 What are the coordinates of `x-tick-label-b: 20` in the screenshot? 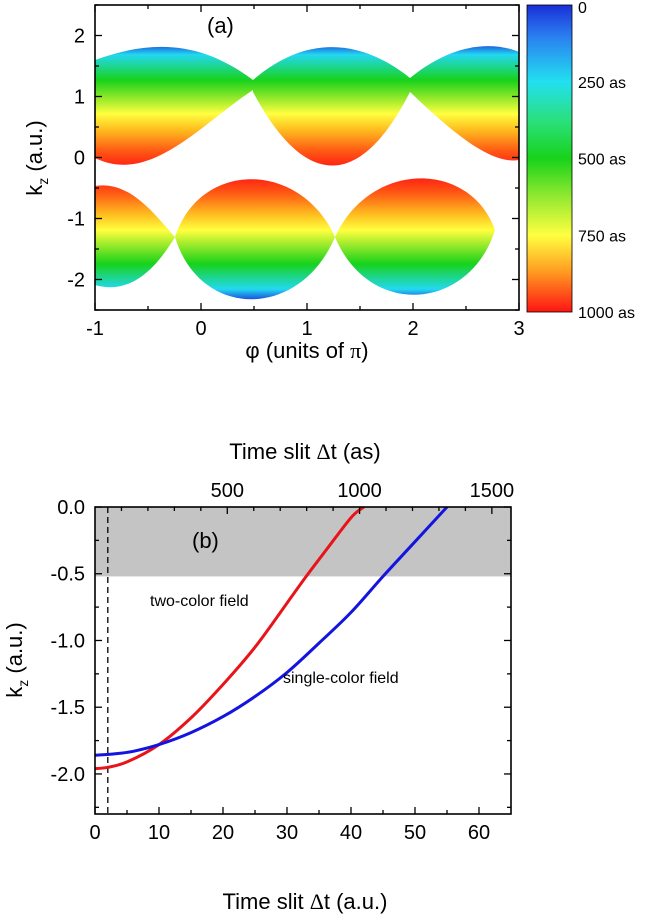 It's located at (223, 833).